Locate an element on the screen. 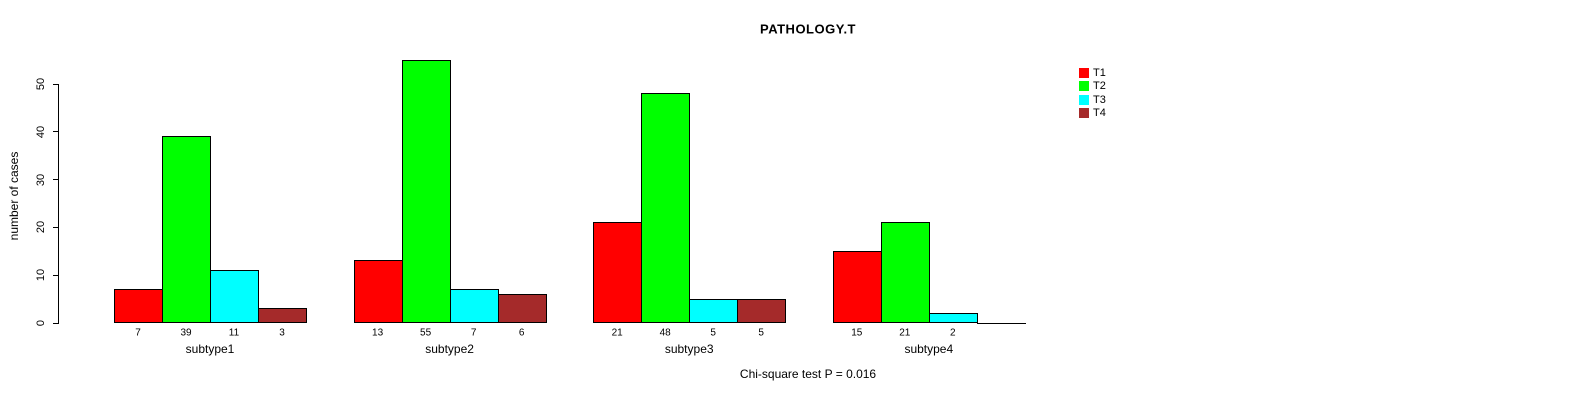  bar-value-label: 48 is located at coordinates (665, 332).